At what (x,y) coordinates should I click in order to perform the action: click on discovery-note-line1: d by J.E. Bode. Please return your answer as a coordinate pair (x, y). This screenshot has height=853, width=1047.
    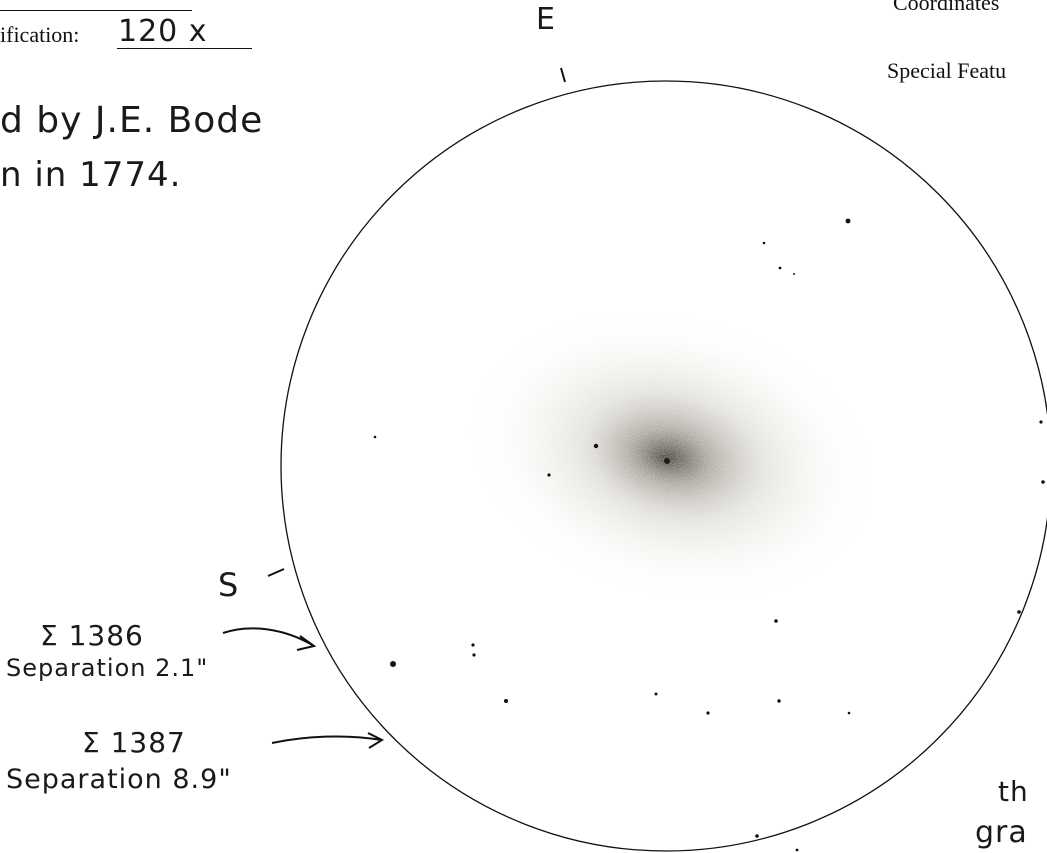
    Looking at the image, I should click on (132, 120).